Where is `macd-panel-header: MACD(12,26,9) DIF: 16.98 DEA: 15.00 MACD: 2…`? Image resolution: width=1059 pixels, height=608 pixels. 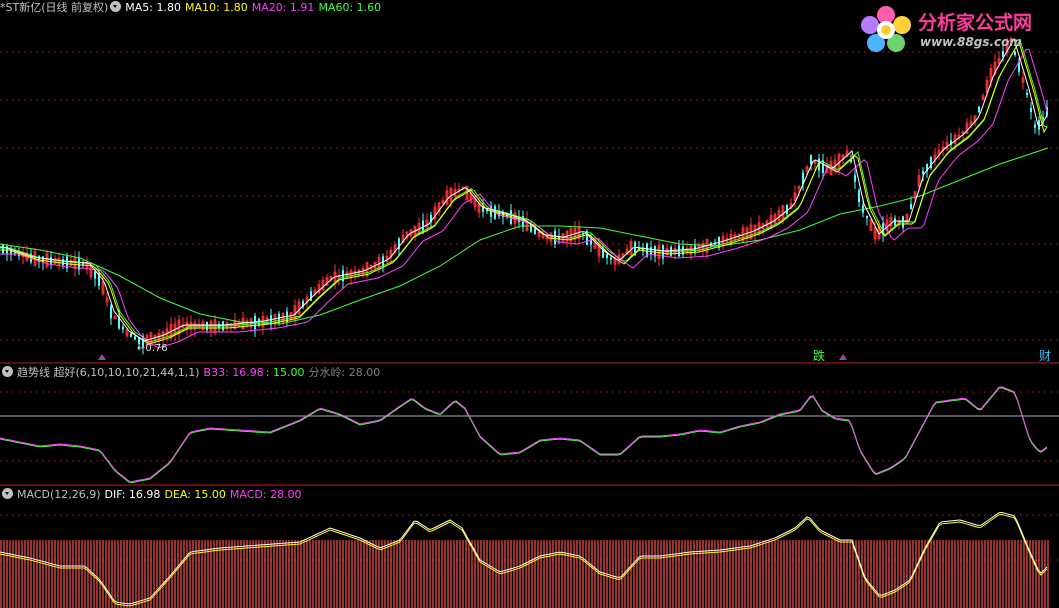 macd-panel-header: MACD(12,26,9) DIF: 16.98 DEA: 15.00 MACD: 2… is located at coordinates (153, 495).